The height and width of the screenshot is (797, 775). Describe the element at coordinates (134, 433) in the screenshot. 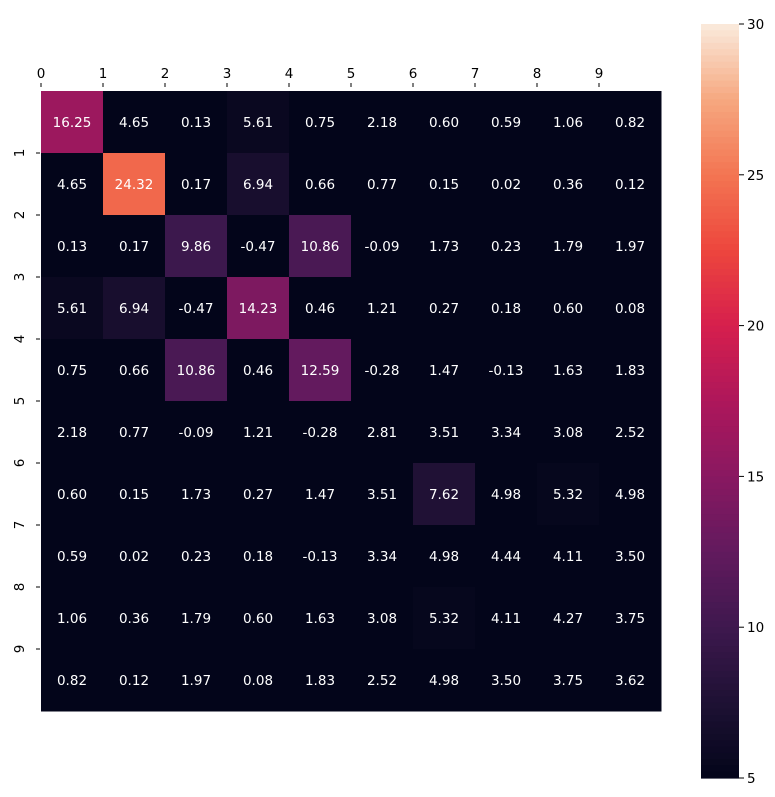

I see `cell-value-r5-c1: 0.77` at that location.